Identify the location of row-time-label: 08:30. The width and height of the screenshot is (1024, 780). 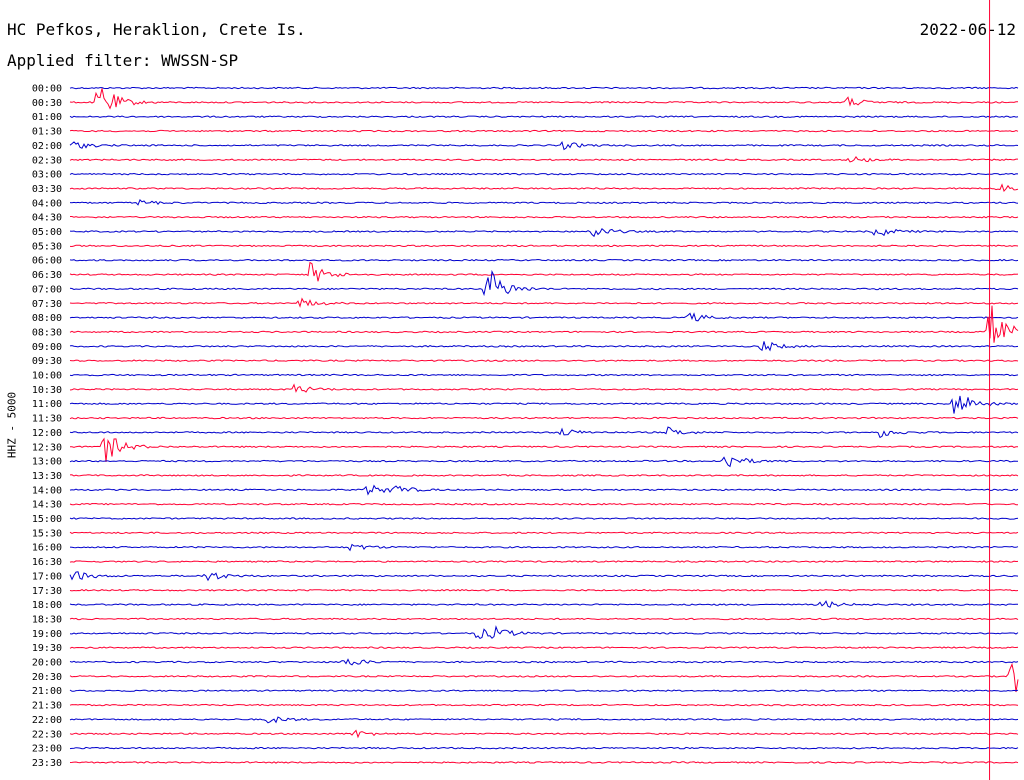
(47, 332).